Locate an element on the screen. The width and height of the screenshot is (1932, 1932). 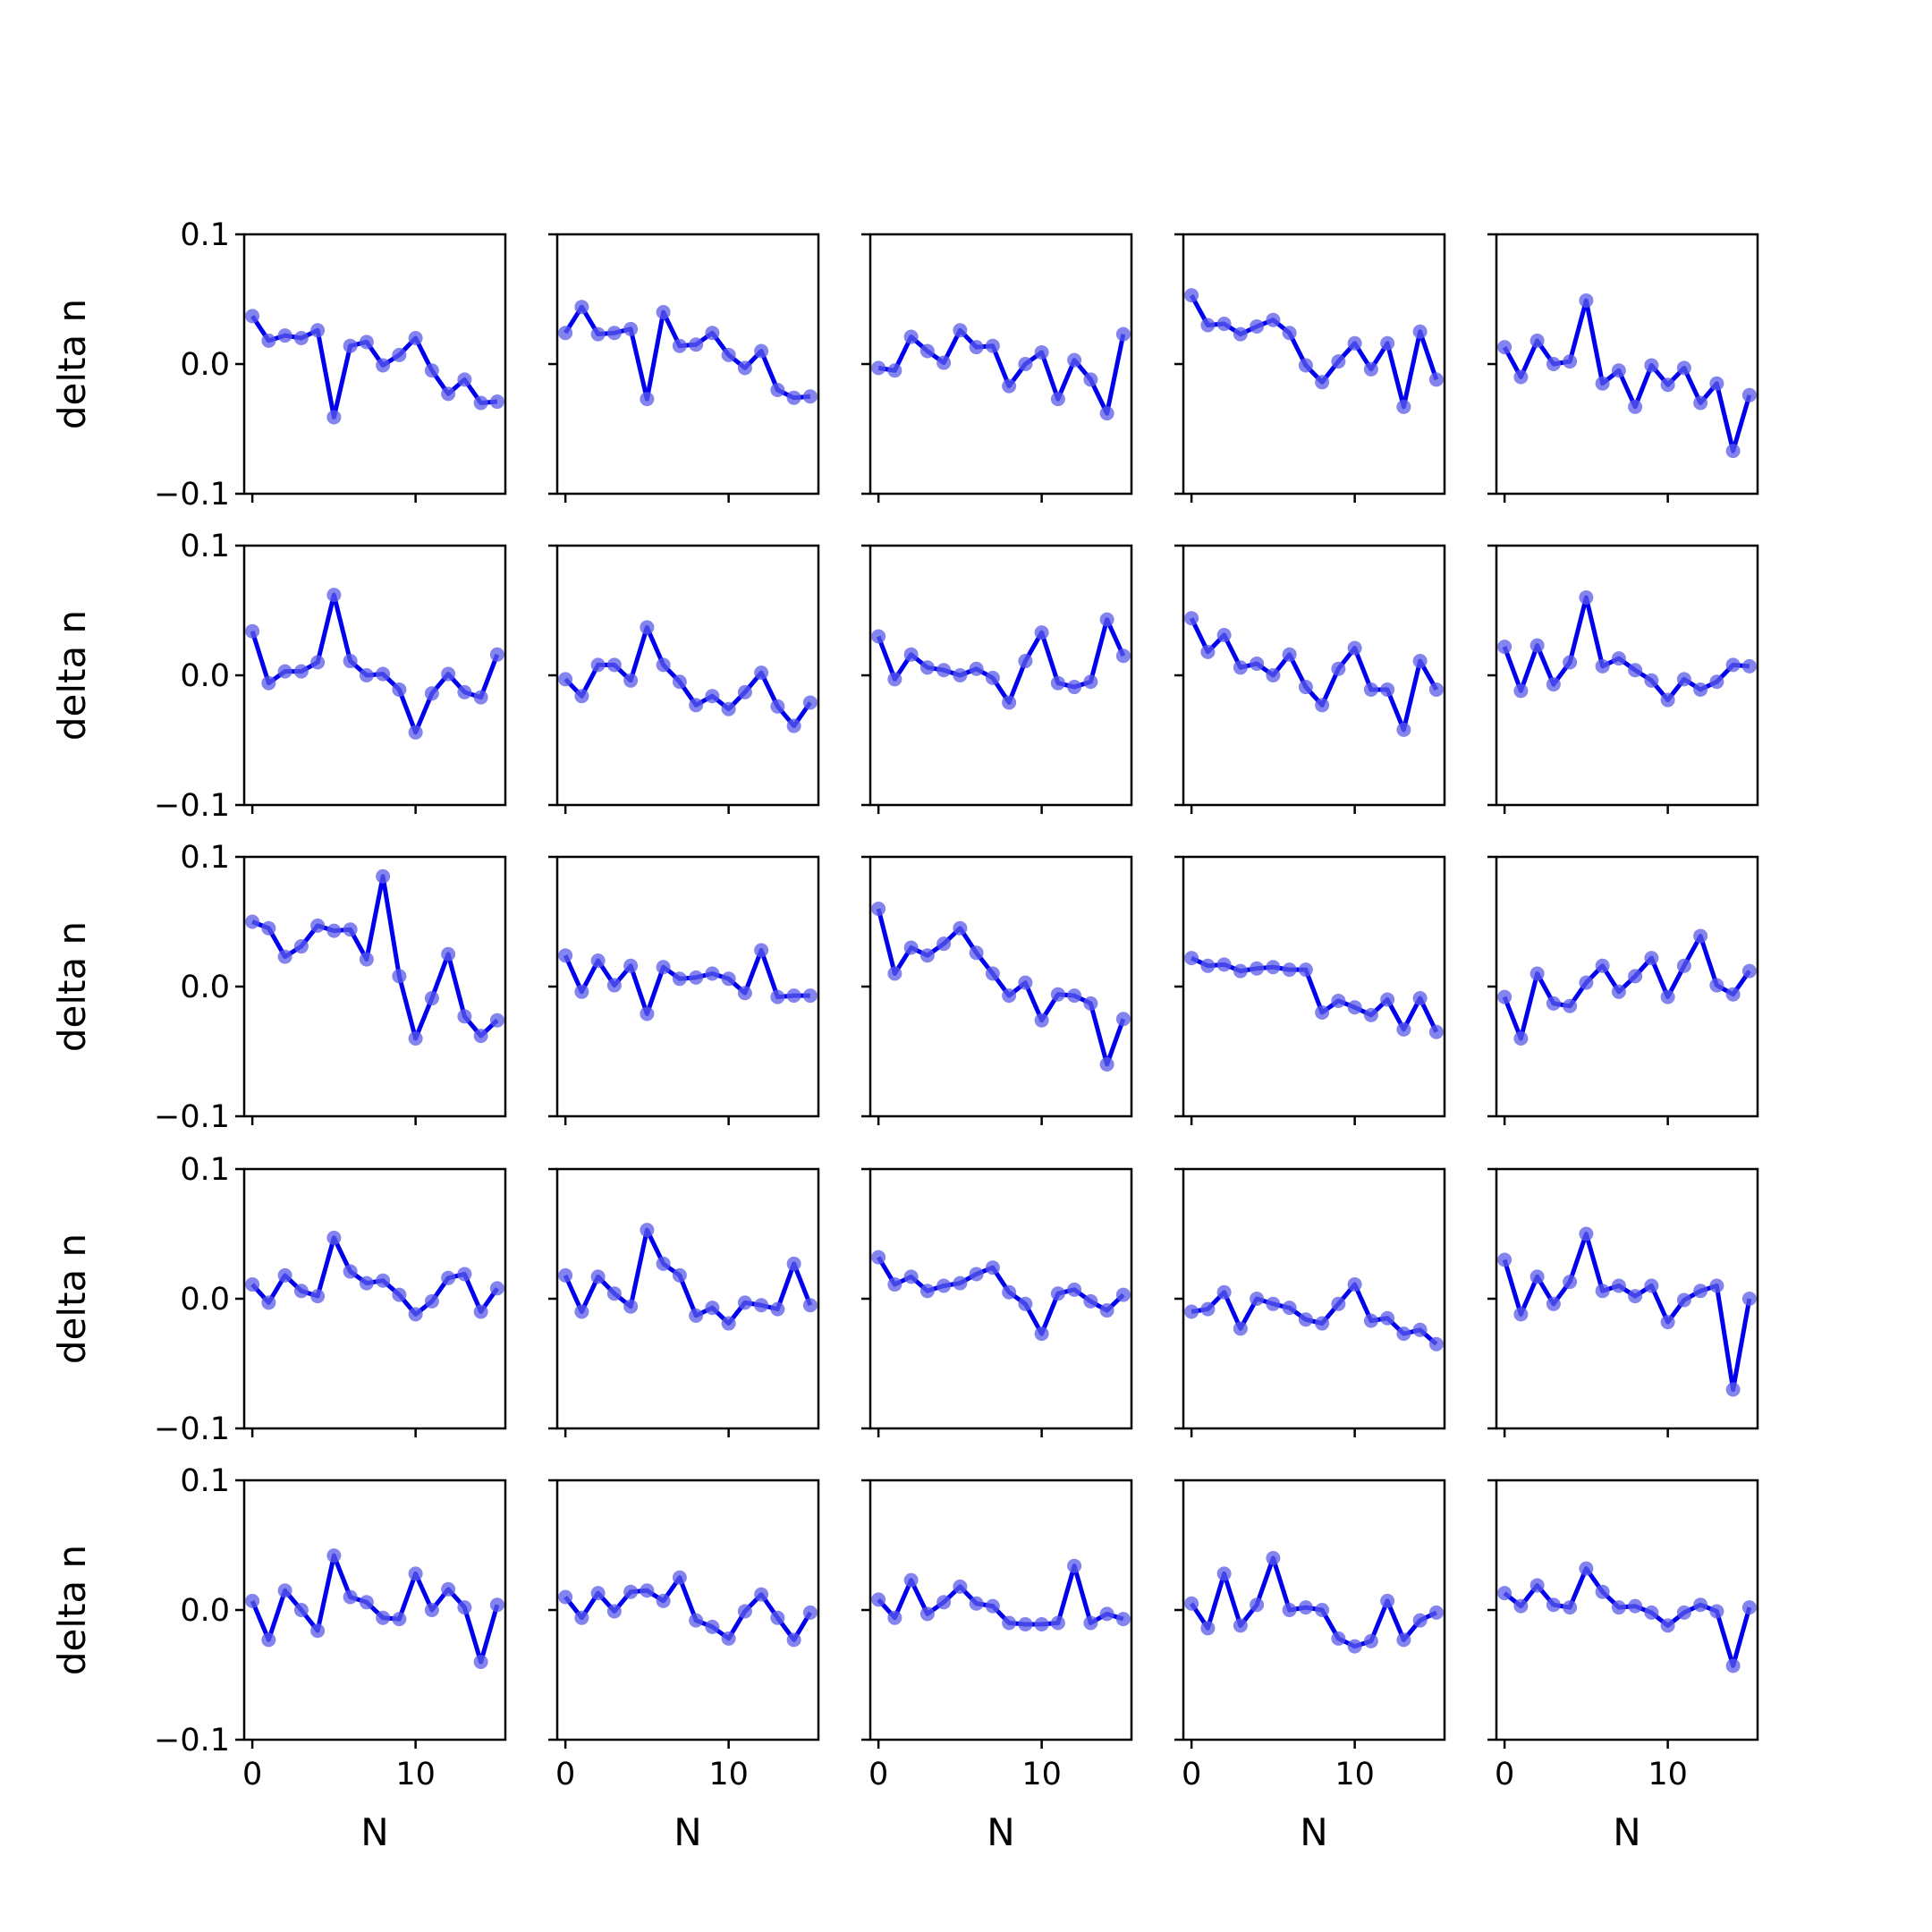
panel-4-1: −0.1 0.0 0.1 delta n is located at coordinates (278, 1299).